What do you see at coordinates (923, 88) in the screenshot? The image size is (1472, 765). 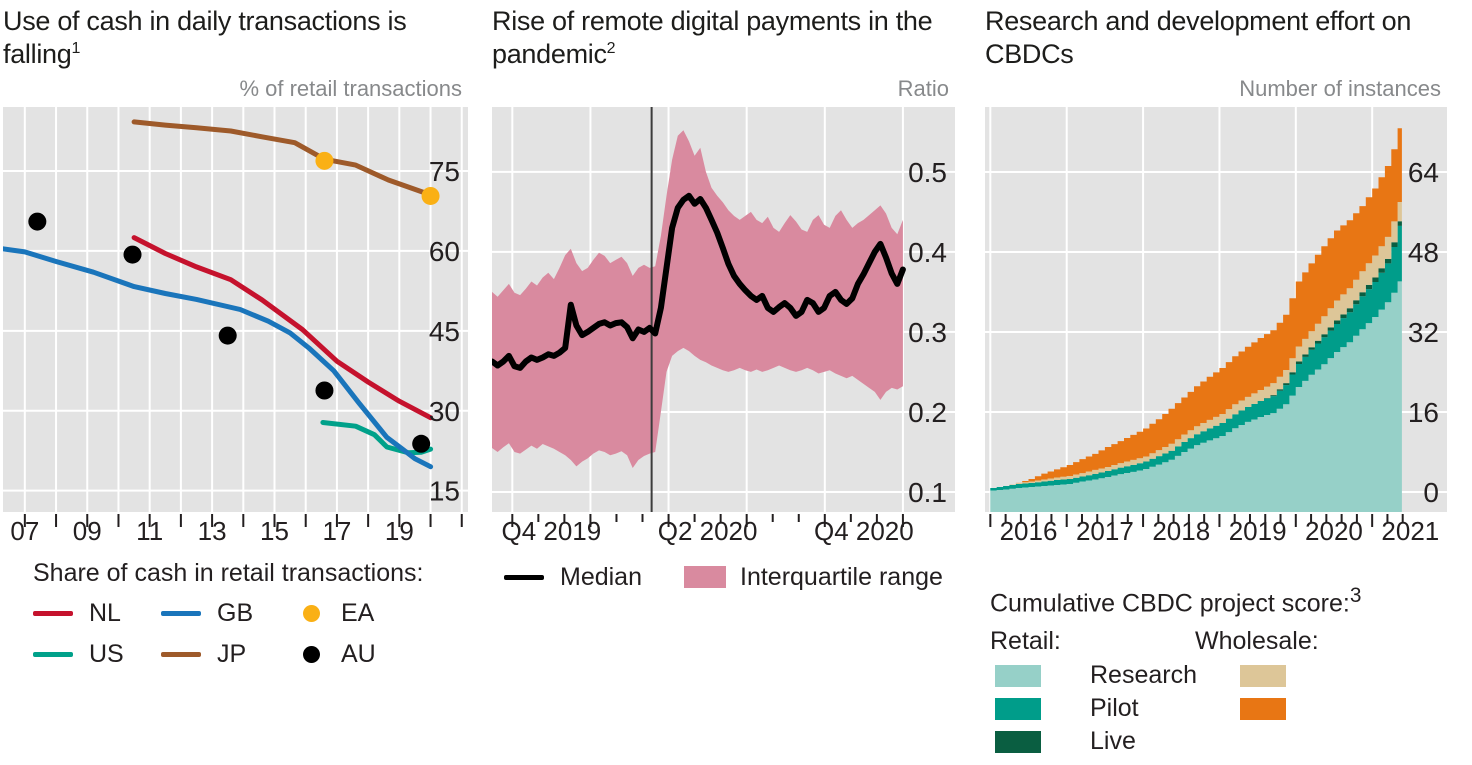 I see `y-axis-unit-label: Ratio` at bounding box center [923, 88].